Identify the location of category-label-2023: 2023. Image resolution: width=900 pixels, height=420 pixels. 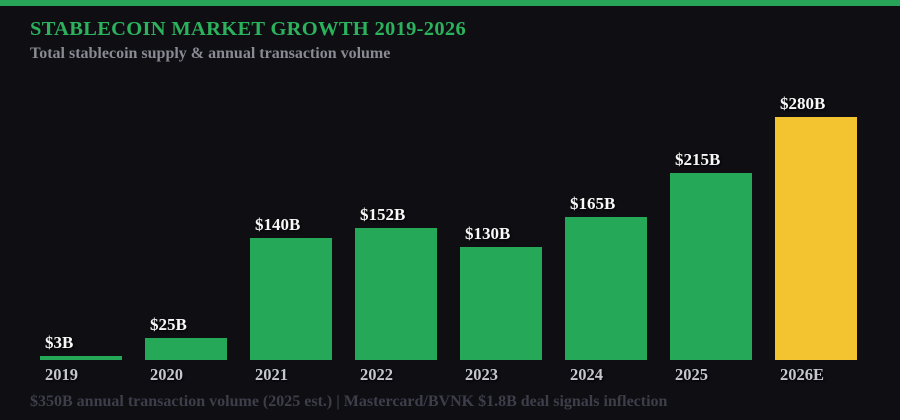
(481, 374).